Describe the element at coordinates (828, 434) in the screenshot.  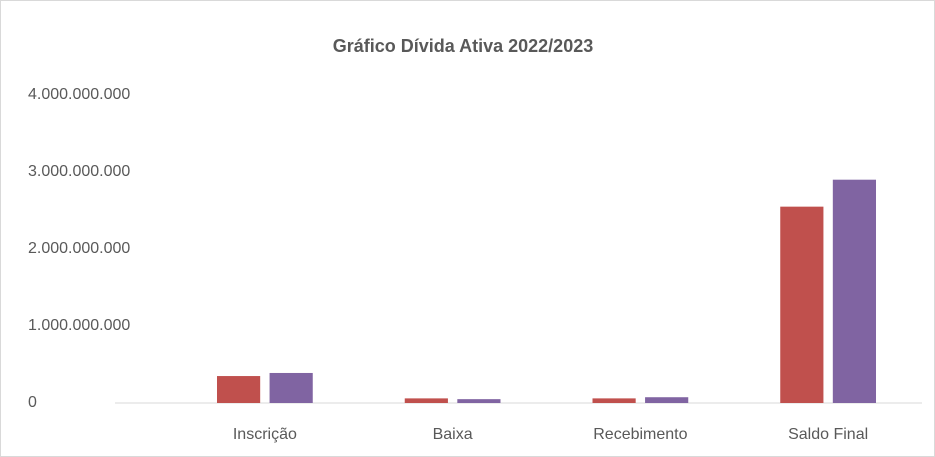
I see `x-tick-label: Saldo Final` at that location.